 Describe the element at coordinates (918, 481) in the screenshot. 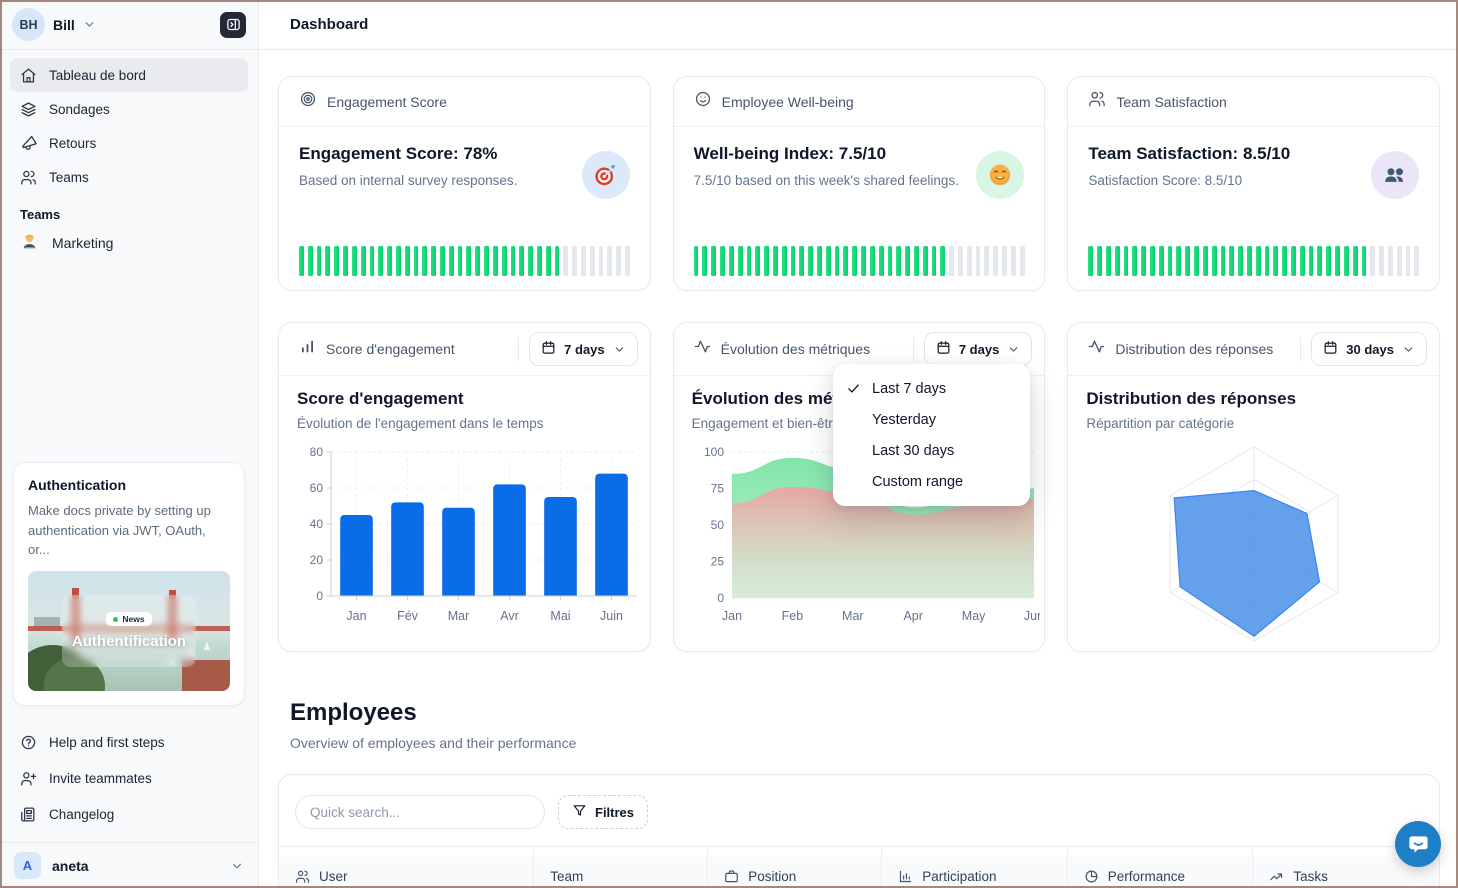

I see `menu-item-custom-range: Custom range` at that location.